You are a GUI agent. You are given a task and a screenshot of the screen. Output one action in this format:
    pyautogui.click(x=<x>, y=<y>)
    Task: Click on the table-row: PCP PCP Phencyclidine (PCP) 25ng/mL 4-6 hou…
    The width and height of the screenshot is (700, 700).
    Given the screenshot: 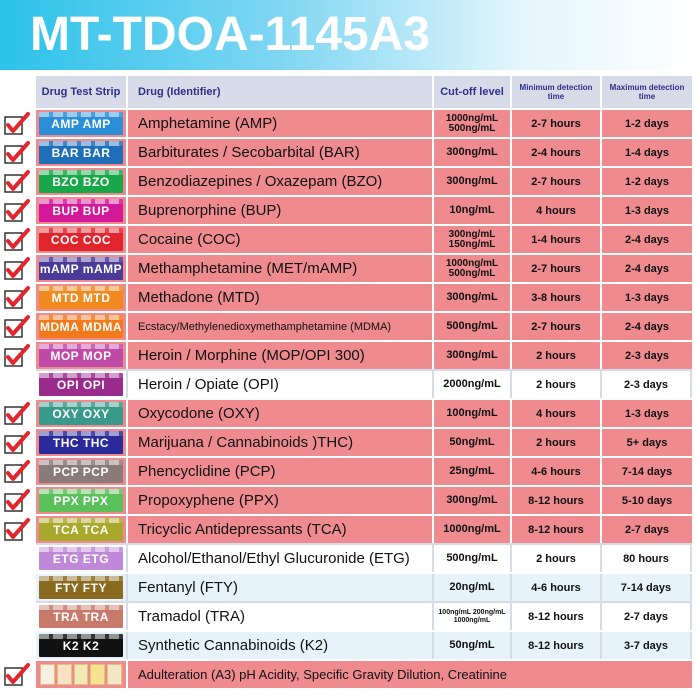 What is the action you would take?
    pyautogui.click(x=348, y=470)
    